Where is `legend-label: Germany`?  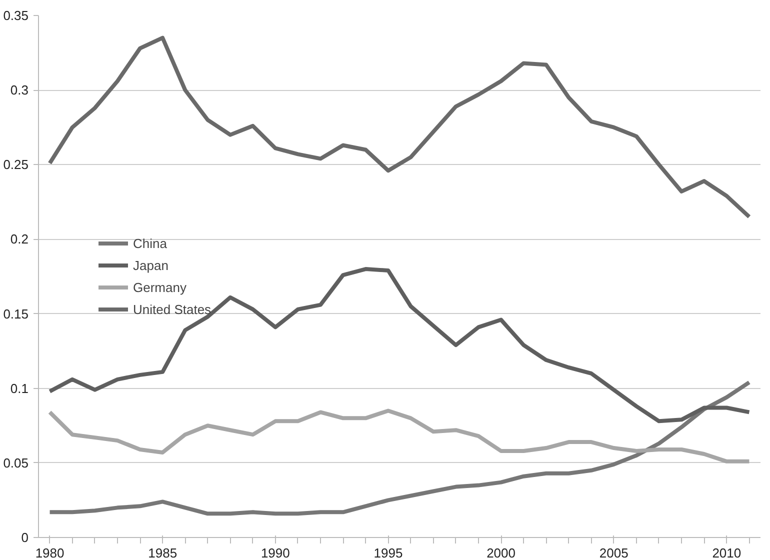
legend-label: Germany is located at coordinates (159, 287).